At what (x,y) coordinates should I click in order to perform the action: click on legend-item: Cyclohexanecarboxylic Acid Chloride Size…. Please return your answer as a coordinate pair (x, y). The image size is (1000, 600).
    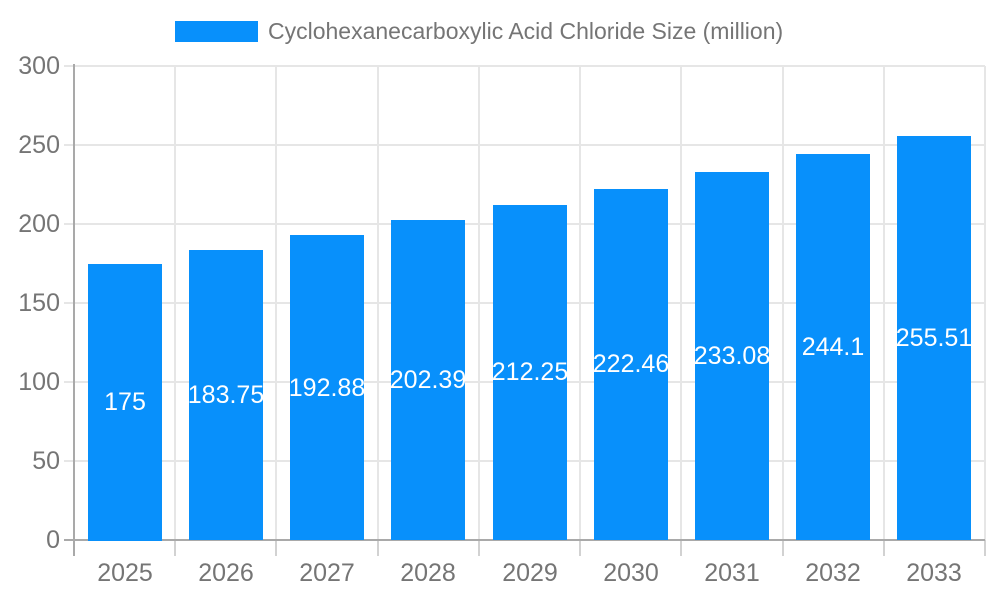
    Looking at the image, I should click on (479, 31).